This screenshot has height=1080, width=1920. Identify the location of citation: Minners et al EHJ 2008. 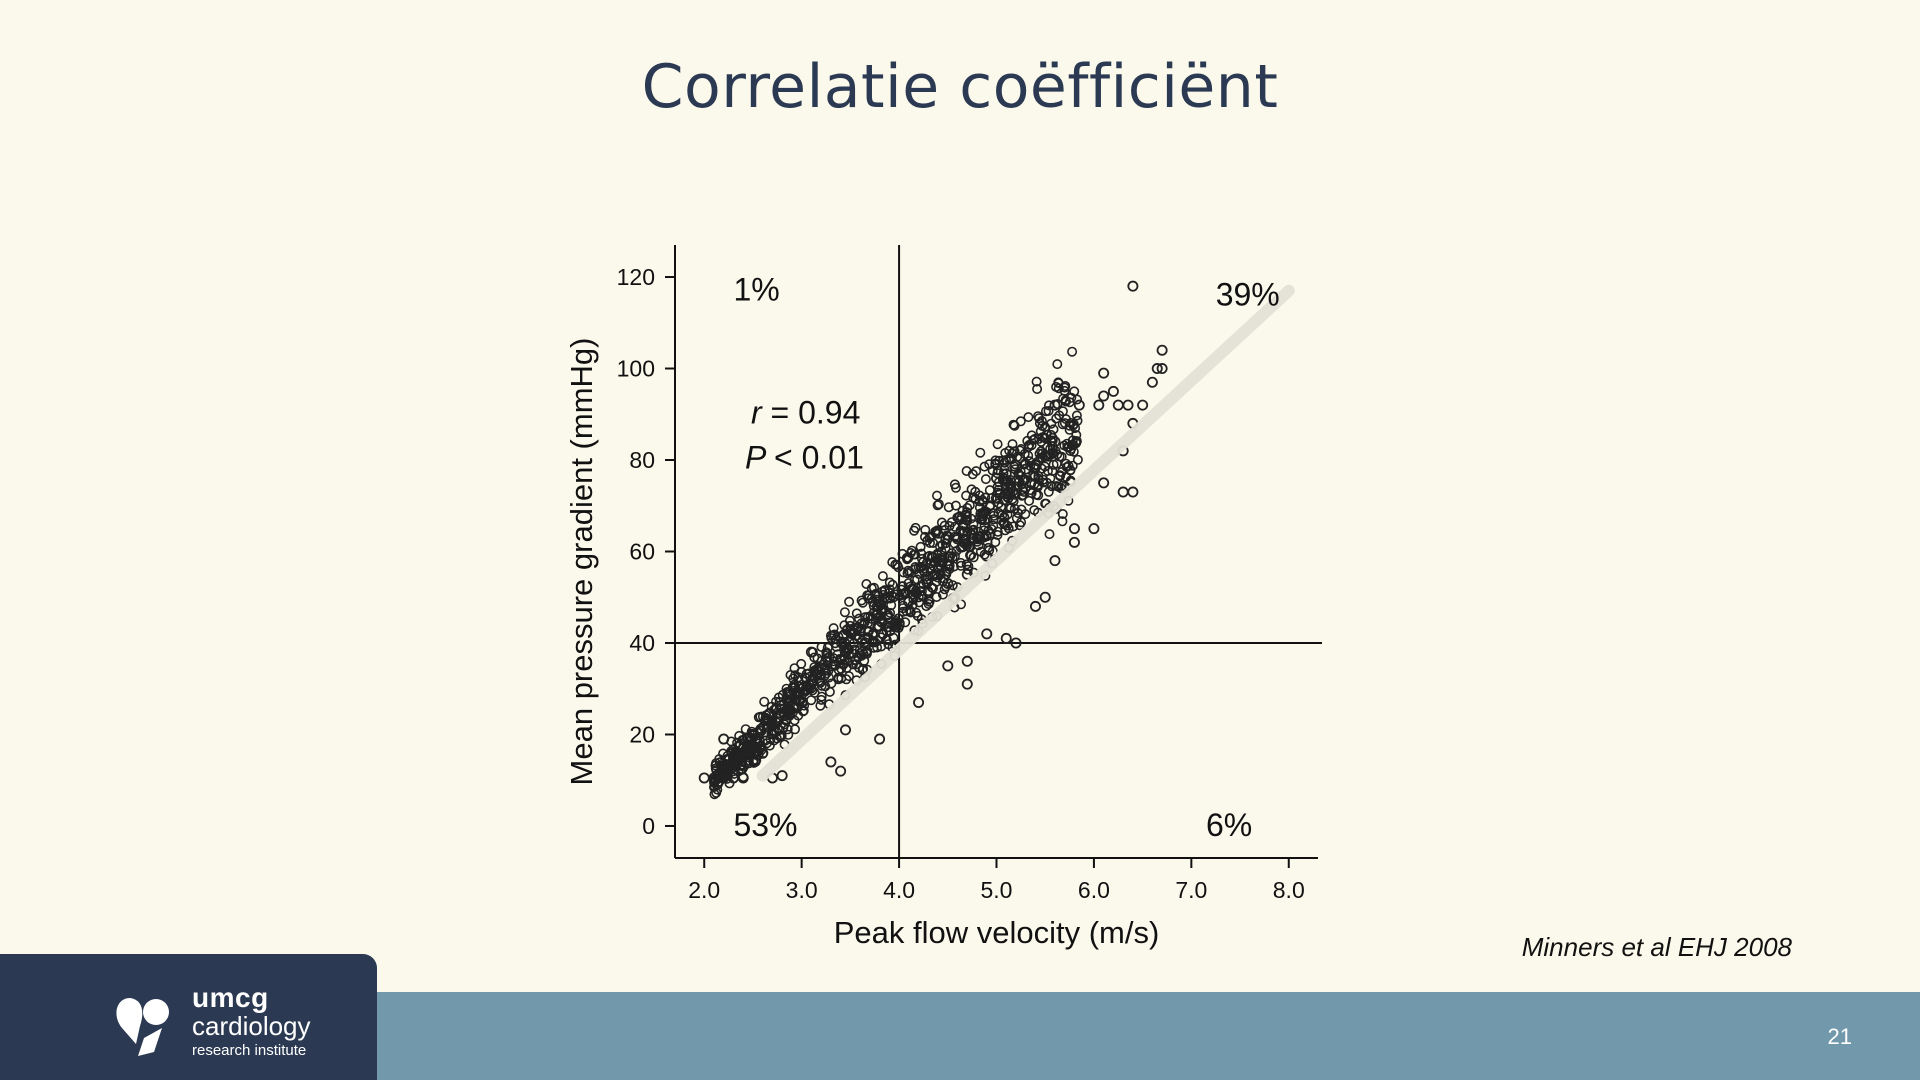
(1656, 947).